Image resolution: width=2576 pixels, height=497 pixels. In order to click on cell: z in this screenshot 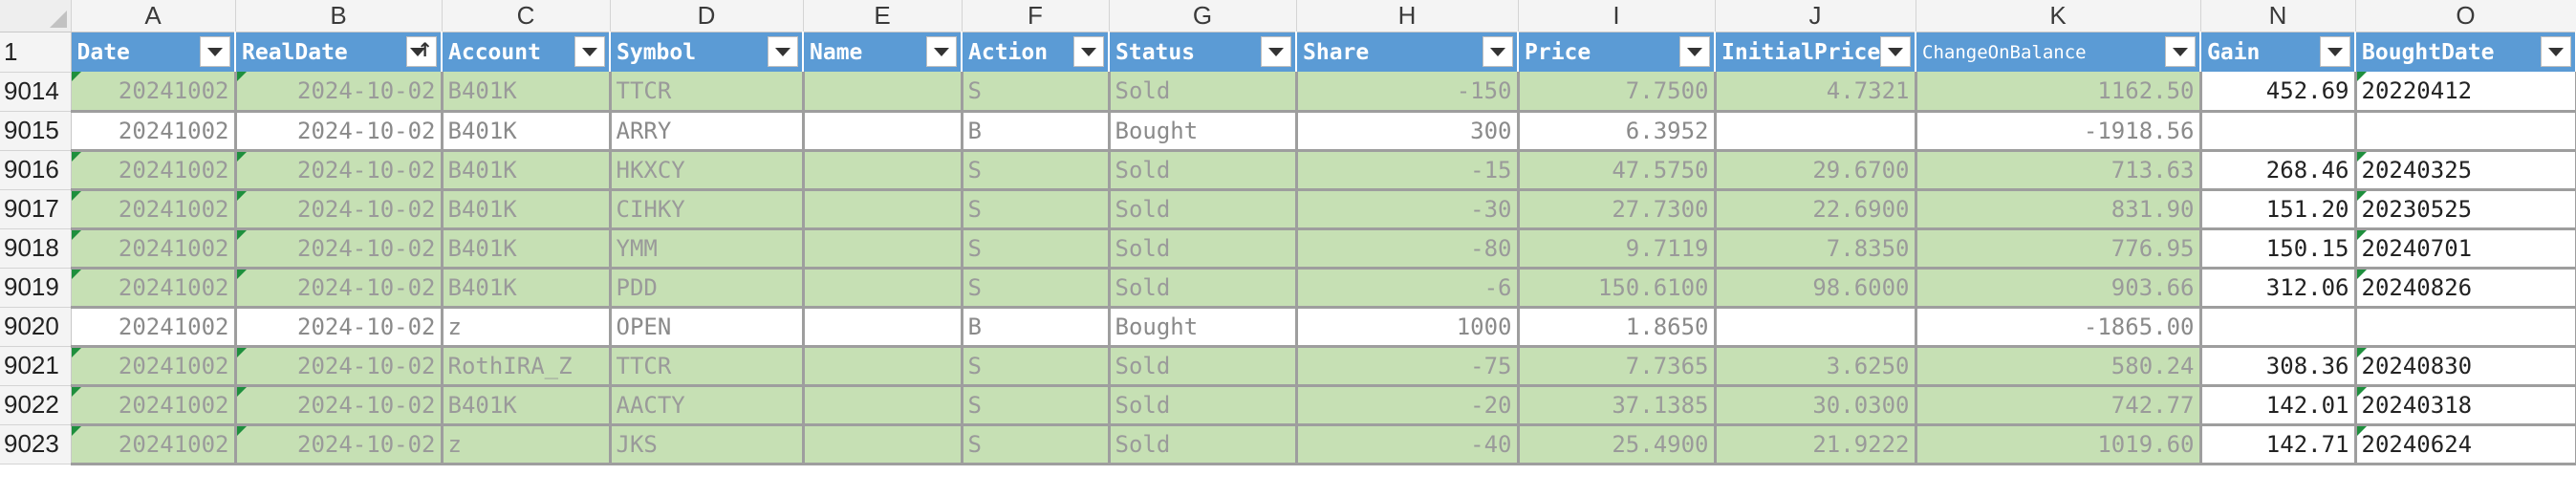, I will do `click(527, 327)`.